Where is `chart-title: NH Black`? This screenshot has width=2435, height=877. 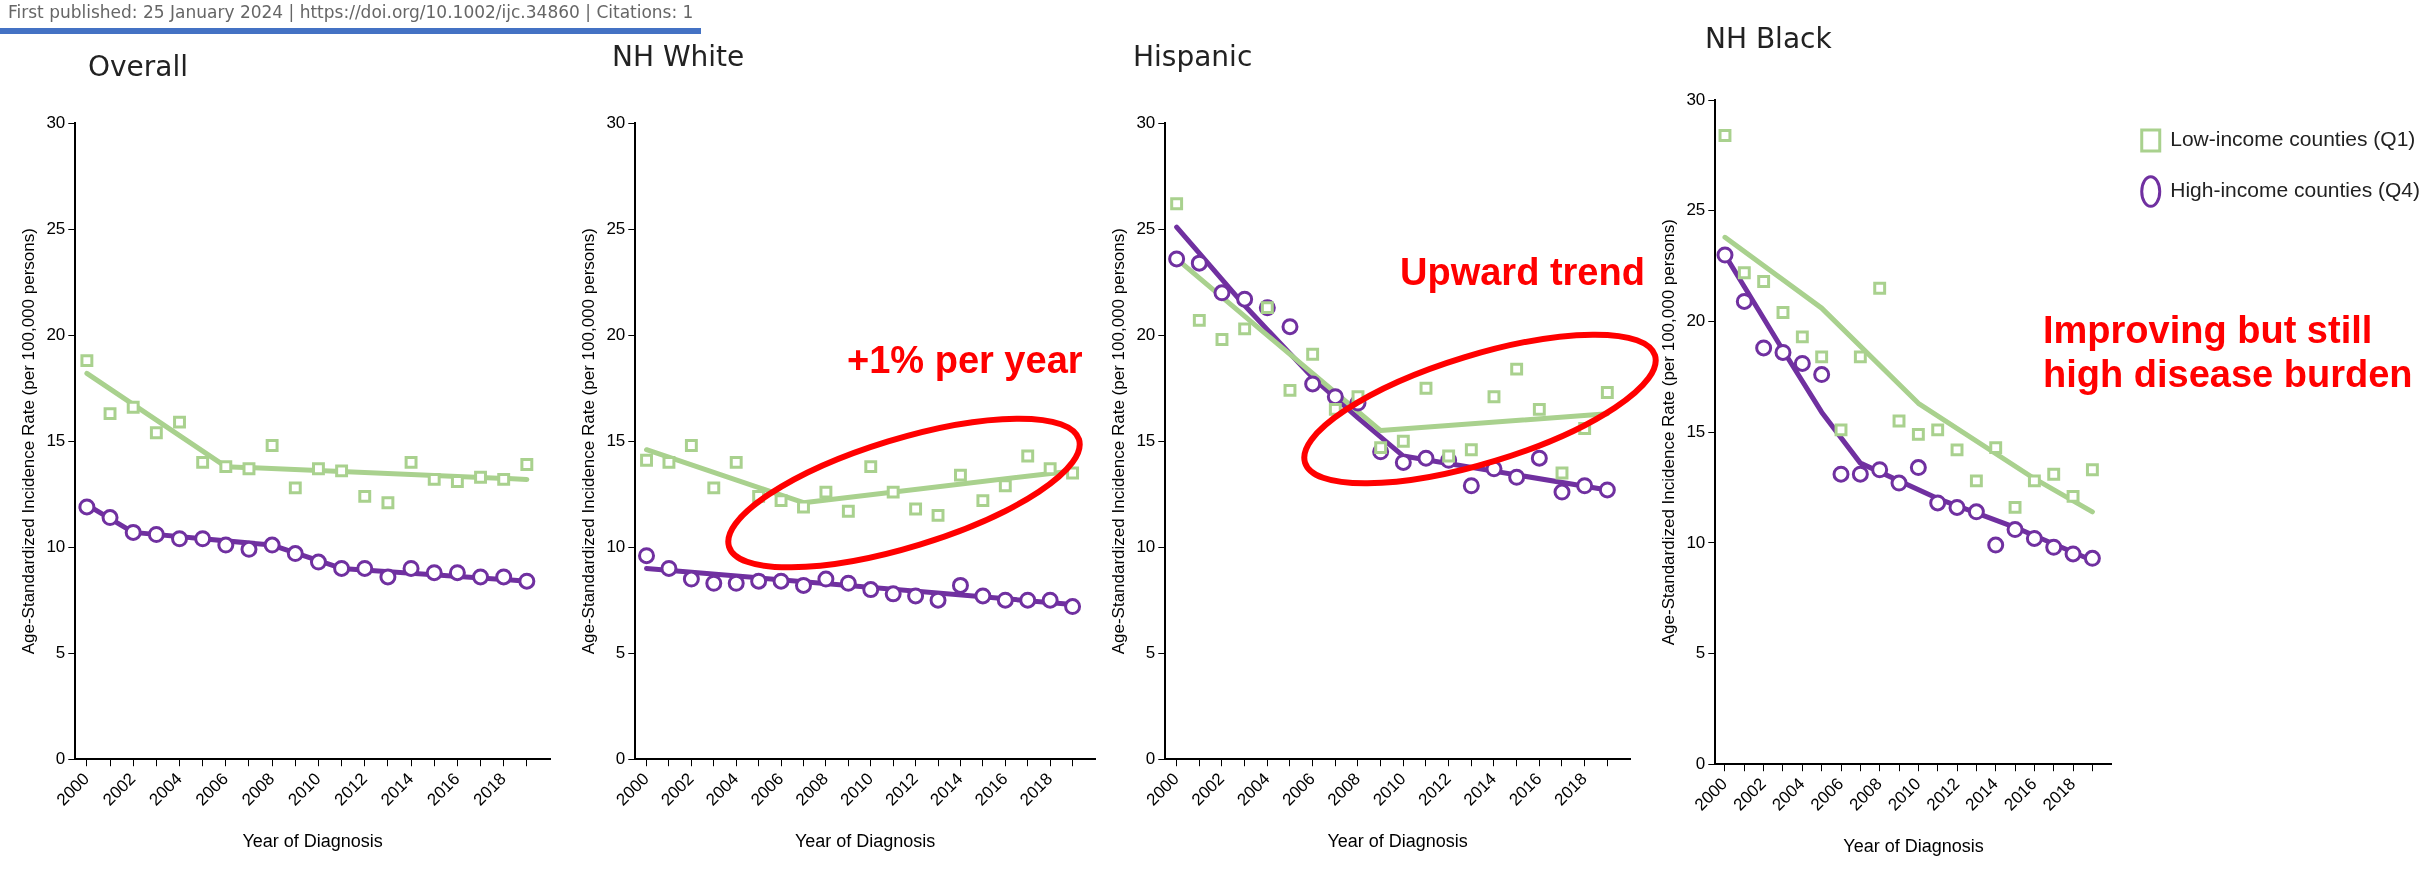 chart-title: NH Black is located at coordinates (1768, 38).